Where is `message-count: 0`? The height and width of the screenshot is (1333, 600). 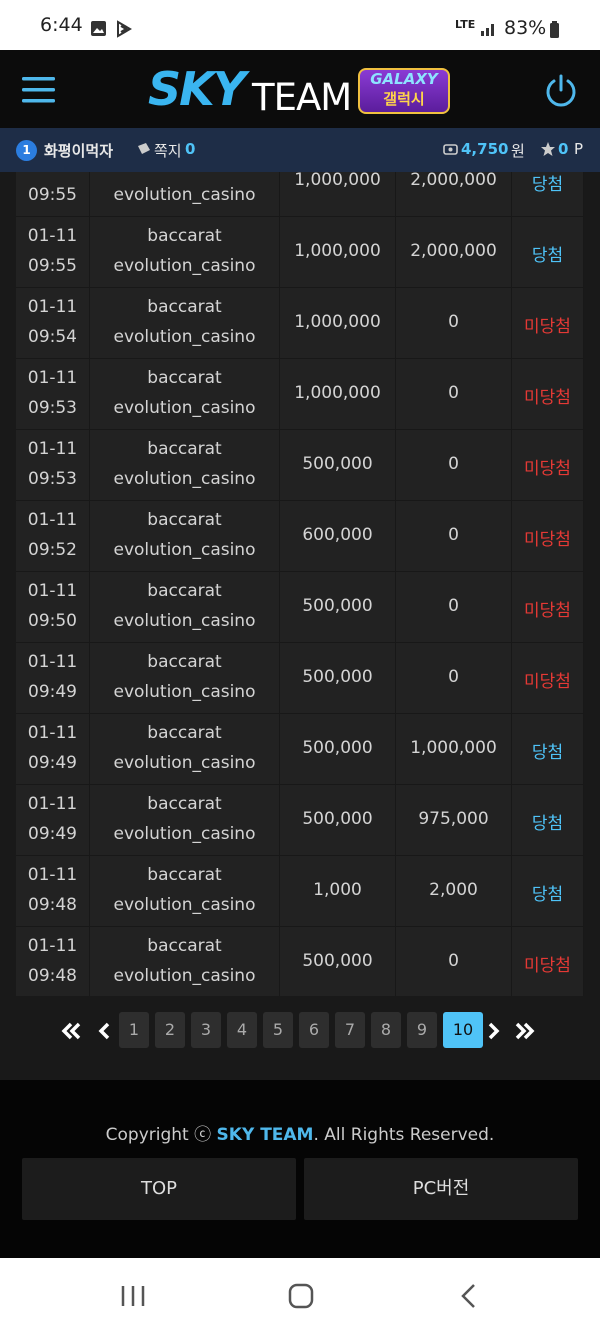
message-count: 0 is located at coordinates (190, 149).